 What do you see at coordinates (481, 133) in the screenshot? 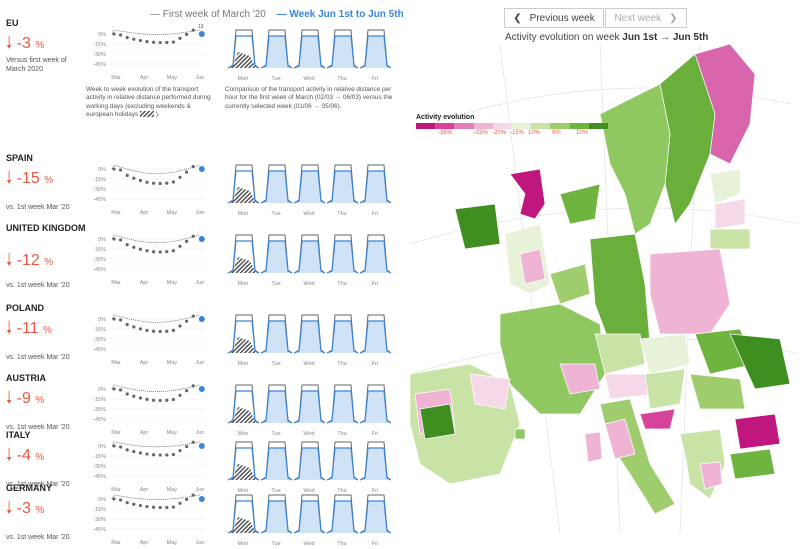
I see `legend-tick: -25%` at bounding box center [481, 133].